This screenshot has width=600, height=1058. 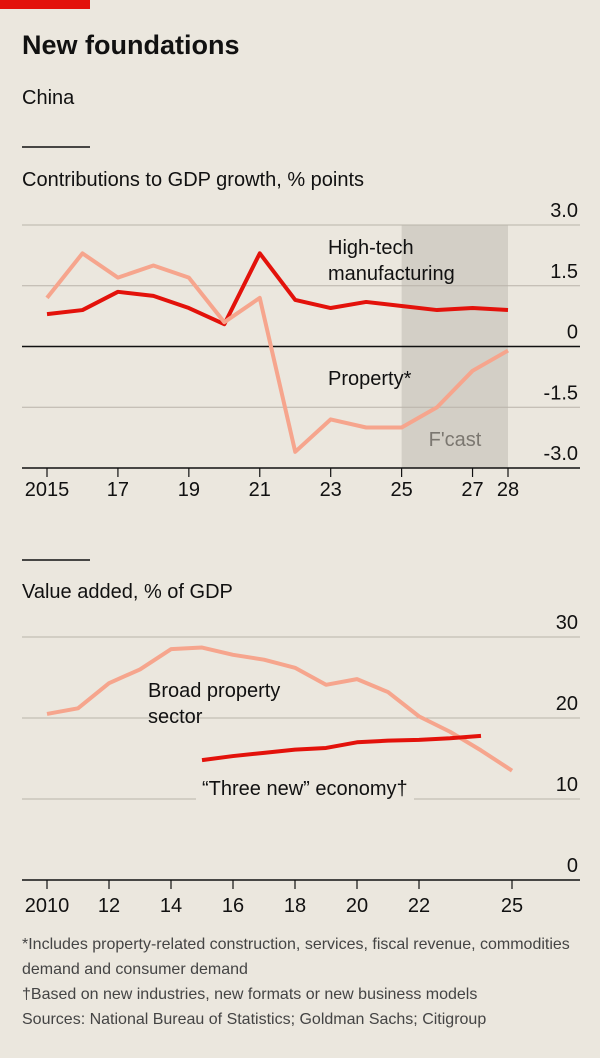 What do you see at coordinates (233, 906) in the screenshot?
I see `x-tick-label: 16` at bounding box center [233, 906].